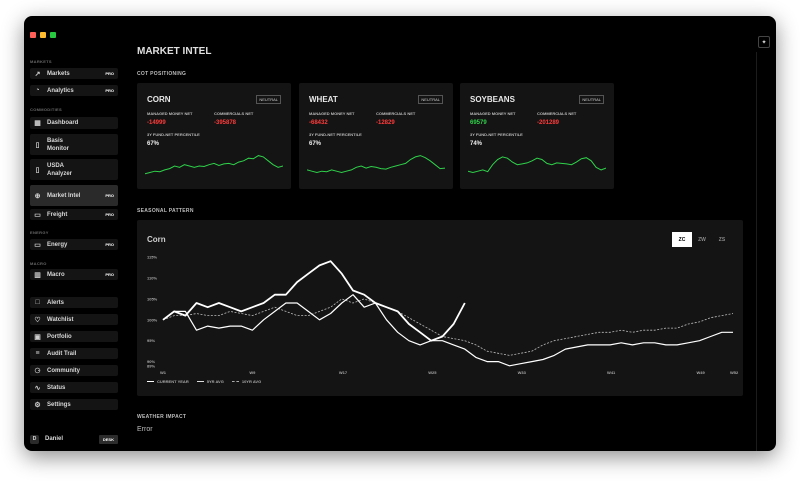 This screenshot has height=483, width=800. What do you see at coordinates (74, 144) in the screenshot?
I see `sidebar-item-basis-monitor: ▯ Basis Monitor` at bounding box center [74, 144].